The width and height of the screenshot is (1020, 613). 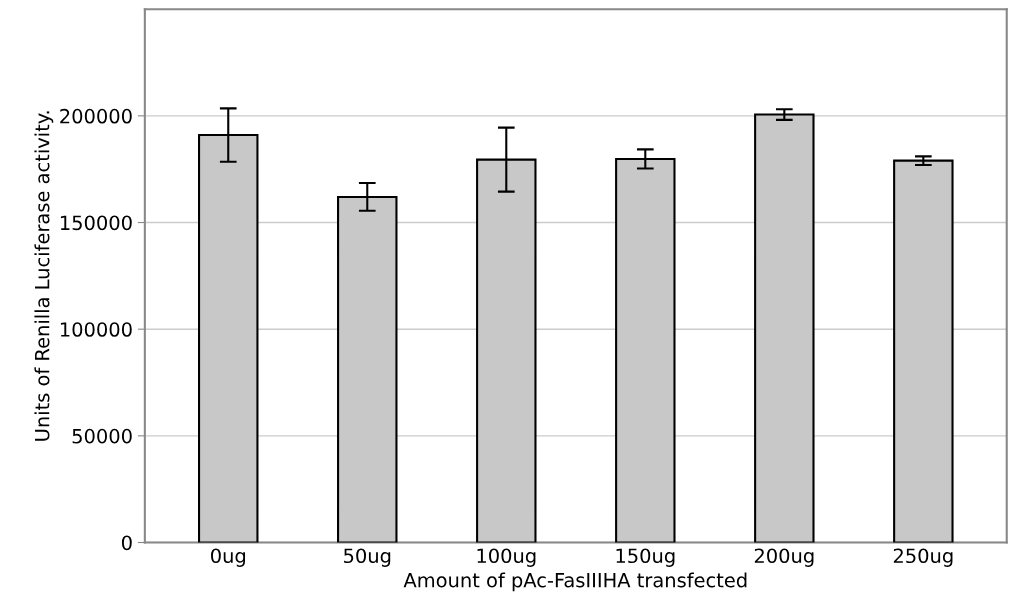 What do you see at coordinates (96, 329) in the screenshot?
I see `y-tick-label: 100000` at bounding box center [96, 329].